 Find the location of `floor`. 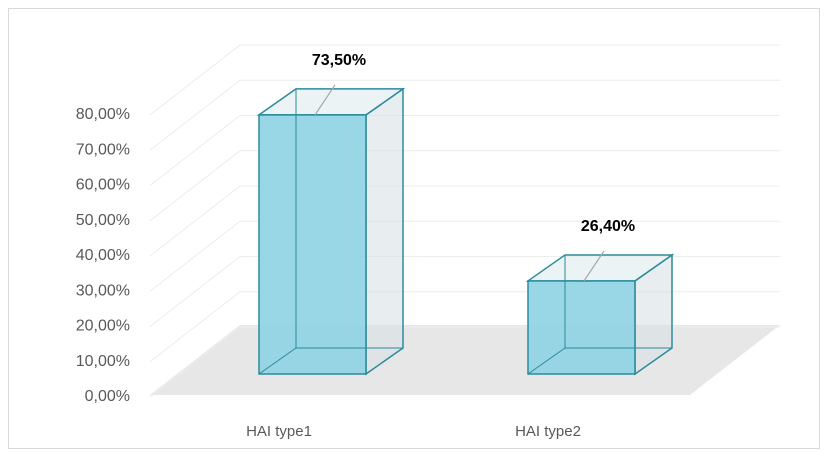

floor is located at coordinates (465, 360).